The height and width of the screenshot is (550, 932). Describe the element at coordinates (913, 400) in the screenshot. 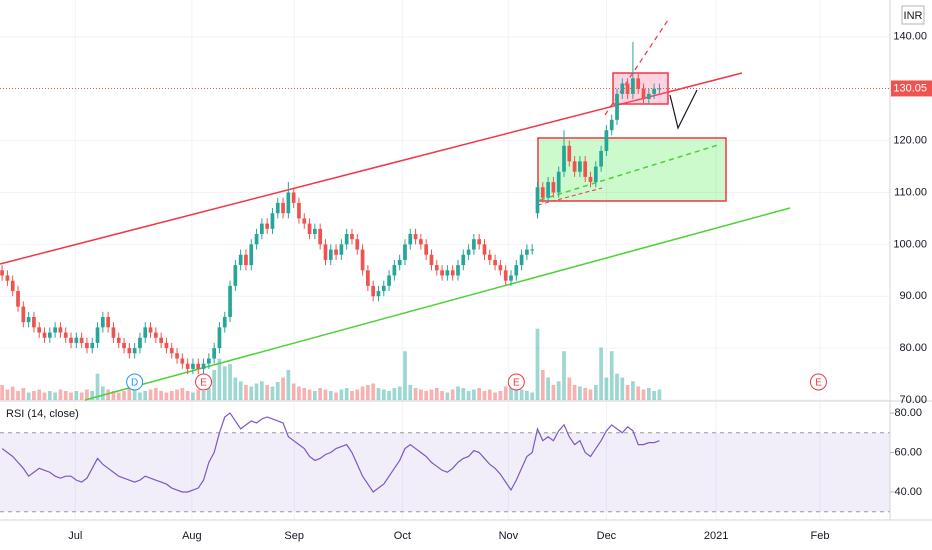

I see `y-tick-label: 70.00` at that location.